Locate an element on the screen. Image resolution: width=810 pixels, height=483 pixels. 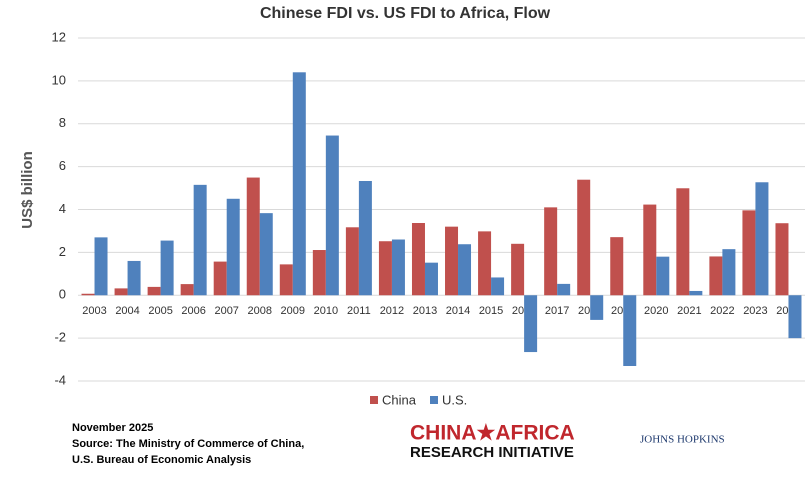
y-tick-label: -2 is located at coordinates (60, 337).